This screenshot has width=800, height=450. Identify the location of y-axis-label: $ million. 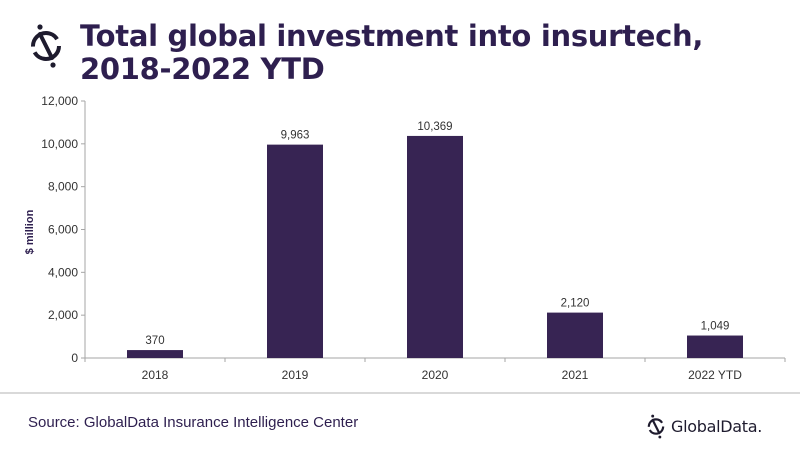
(30, 231).